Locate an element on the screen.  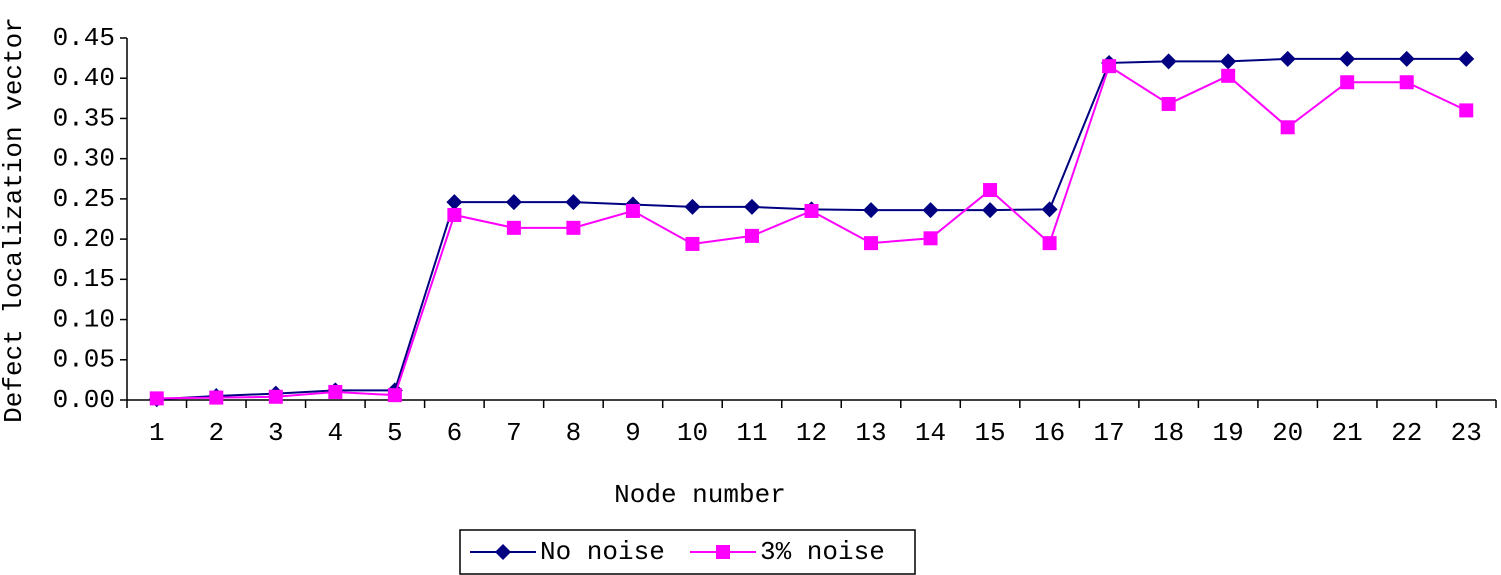
y-tick-label: 0.40 is located at coordinates (84, 78).